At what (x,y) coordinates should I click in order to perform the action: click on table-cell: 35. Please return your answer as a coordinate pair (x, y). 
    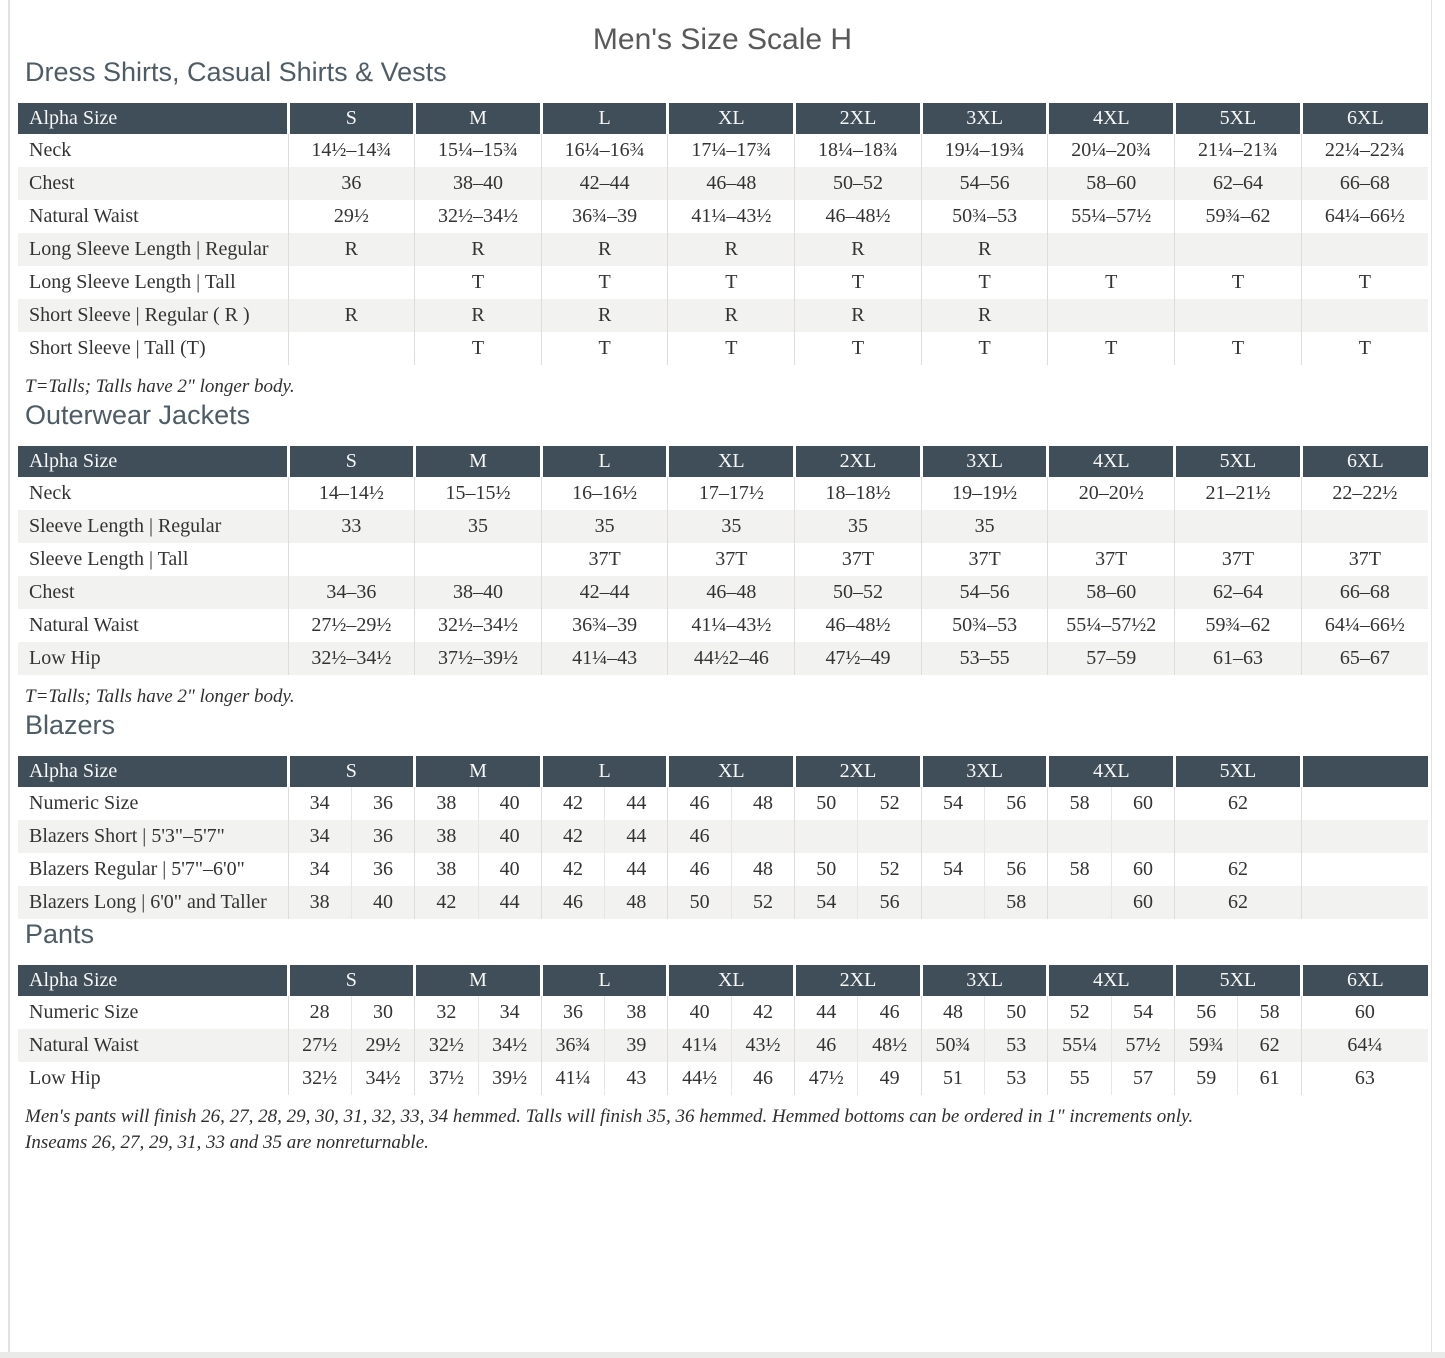
    Looking at the image, I should click on (604, 526).